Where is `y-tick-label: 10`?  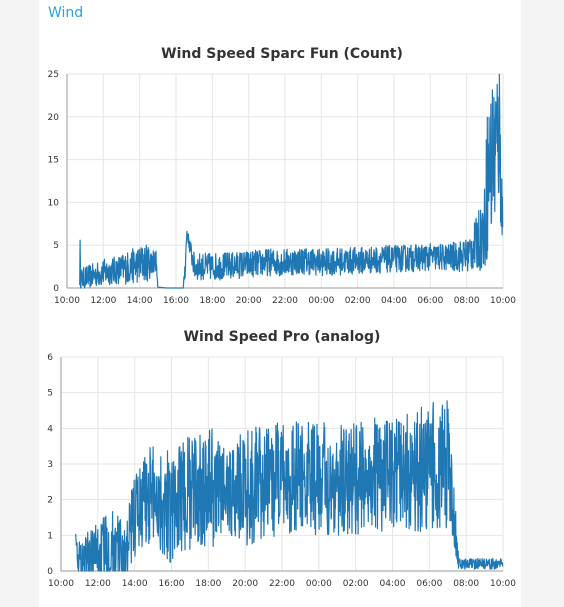
y-tick-label: 10 is located at coordinates (54, 203).